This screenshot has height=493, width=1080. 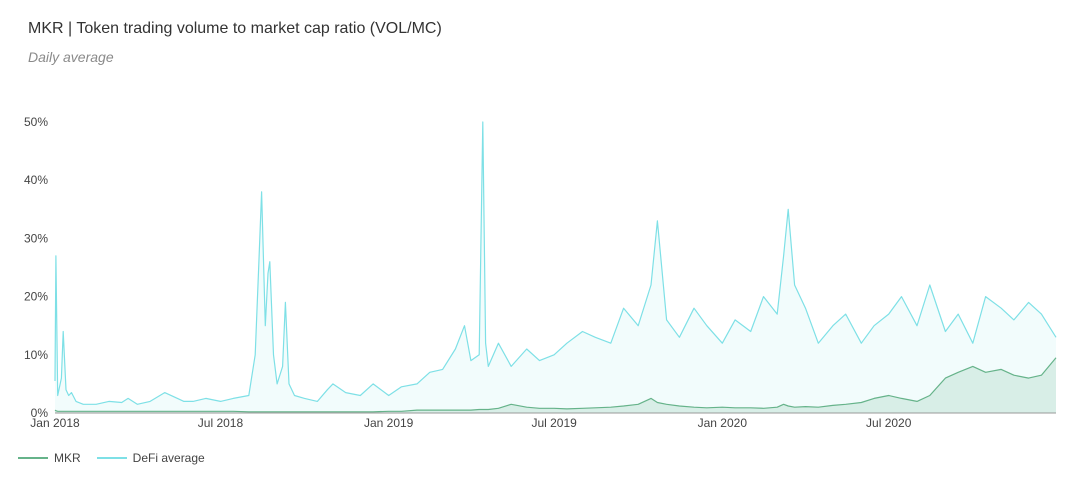 I want to click on x-tick-label: Jul 2019, so click(x=554, y=423).